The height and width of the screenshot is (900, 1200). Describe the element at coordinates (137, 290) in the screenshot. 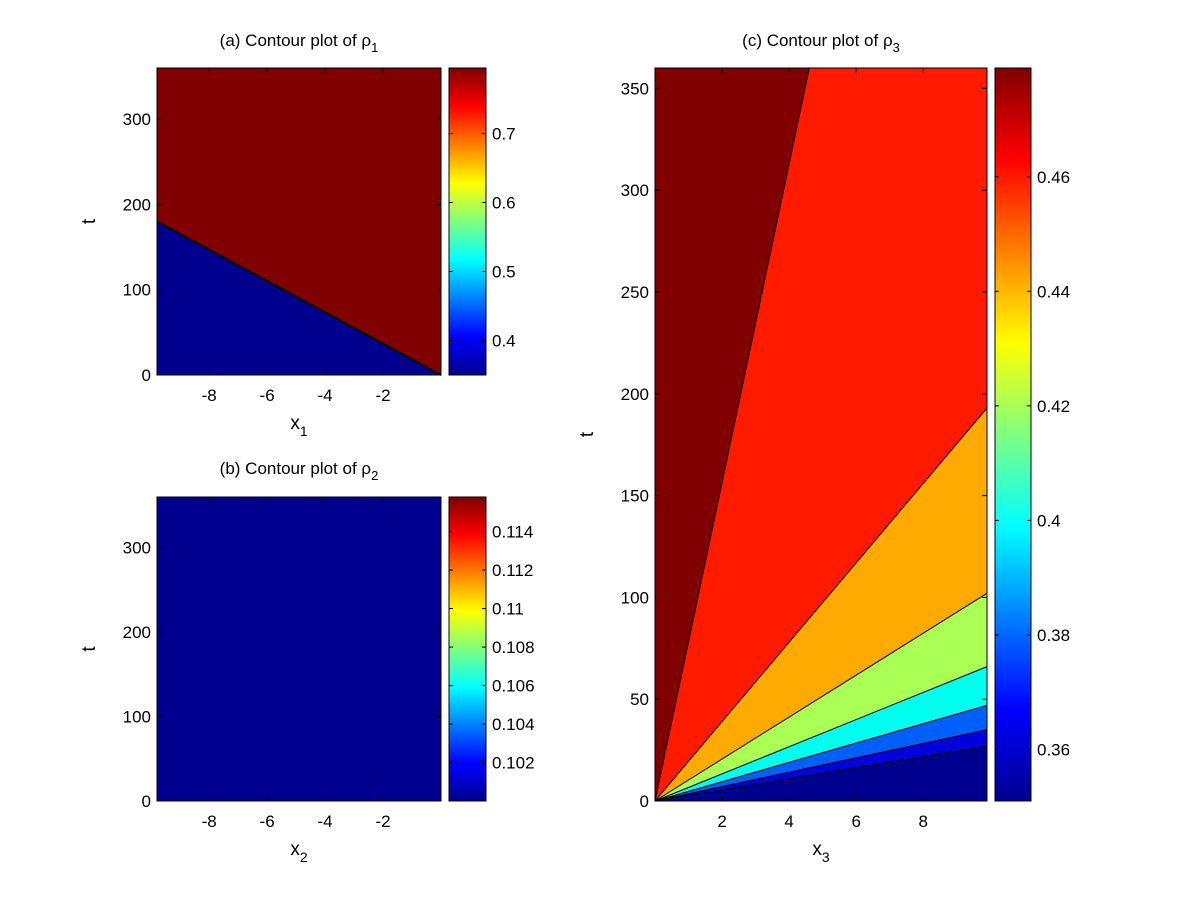

I see `panel-a-ytick-label-1: 100` at that location.